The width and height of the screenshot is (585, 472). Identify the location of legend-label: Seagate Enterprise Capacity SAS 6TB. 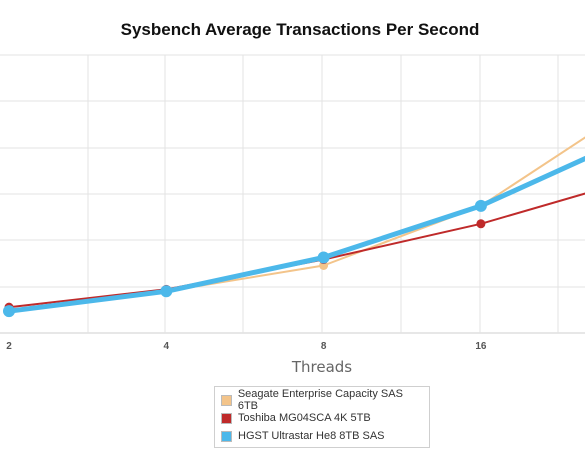
(320, 400).